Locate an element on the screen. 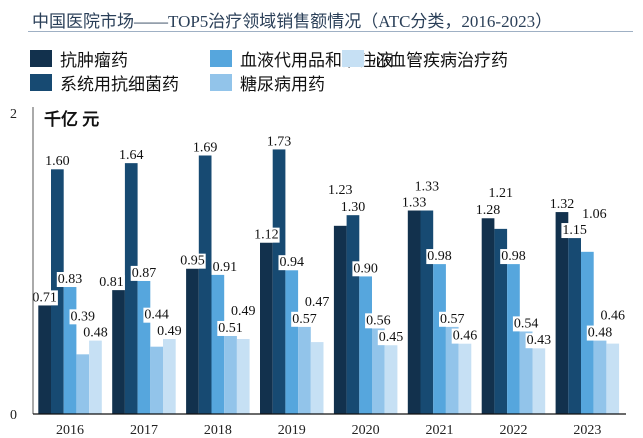 The width and height of the screenshot is (643, 438). data-label: 1.23 is located at coordinates (340, 190).